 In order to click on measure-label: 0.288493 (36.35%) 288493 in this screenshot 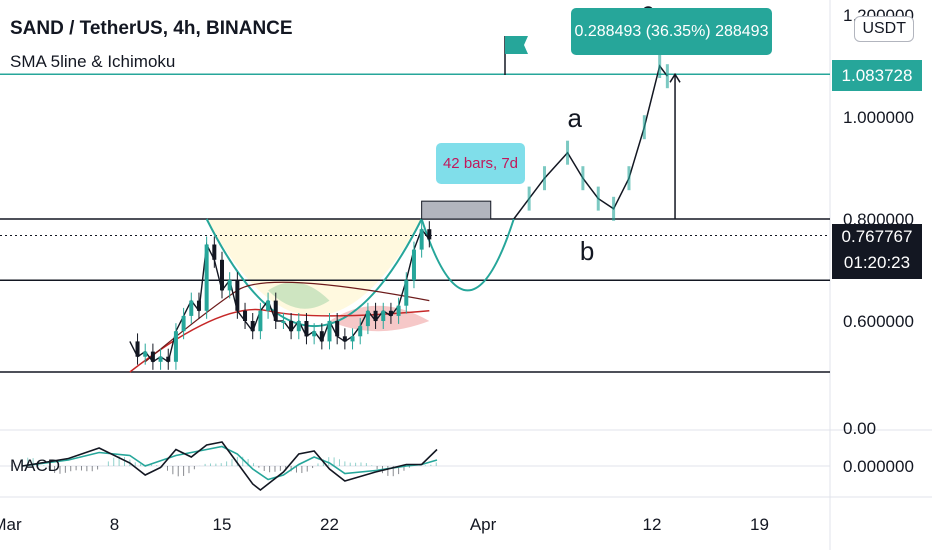, I will do `click(671, 31)`.